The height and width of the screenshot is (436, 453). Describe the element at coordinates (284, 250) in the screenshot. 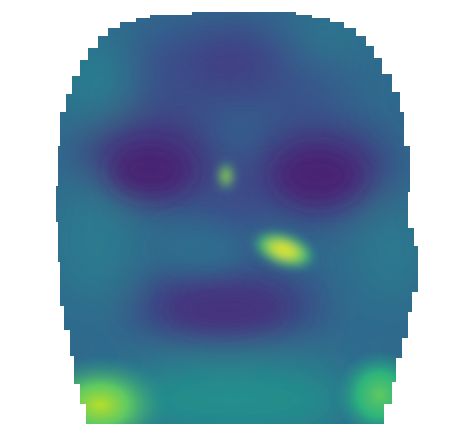

I see `nose-tip-hotspot` at that location.